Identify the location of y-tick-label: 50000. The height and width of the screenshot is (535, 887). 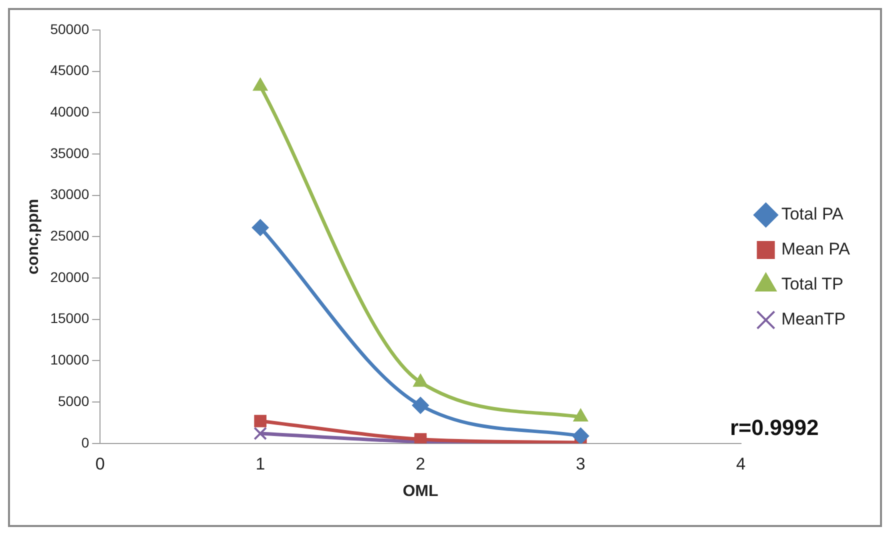
(70, 28).